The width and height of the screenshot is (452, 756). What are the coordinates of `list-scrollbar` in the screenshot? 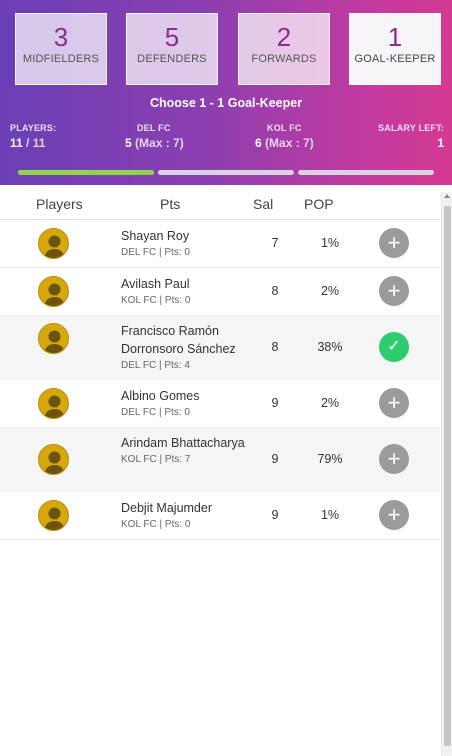 It's located at (446, 474).